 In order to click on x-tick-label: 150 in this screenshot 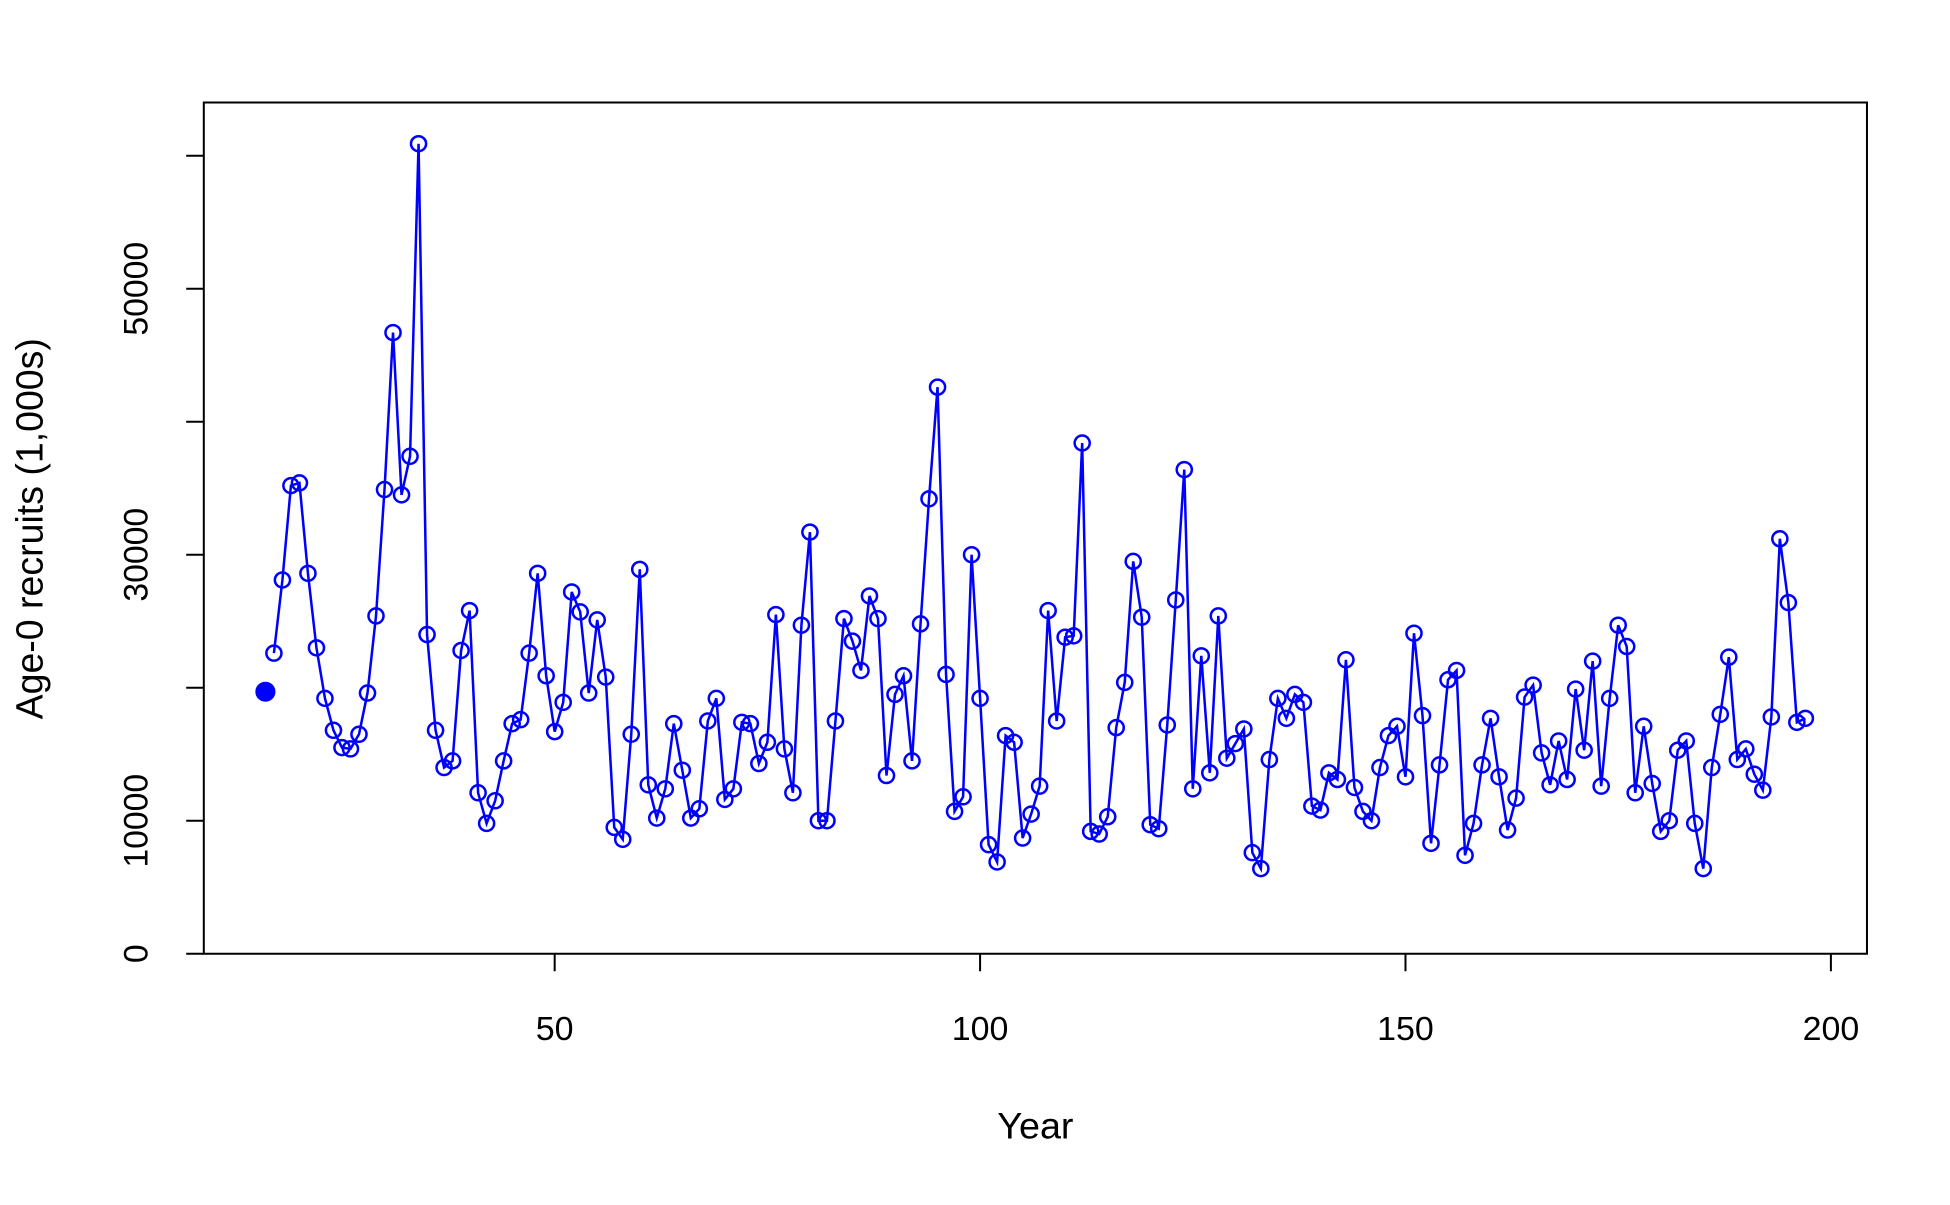, I will do `click(1405, 1029)`.